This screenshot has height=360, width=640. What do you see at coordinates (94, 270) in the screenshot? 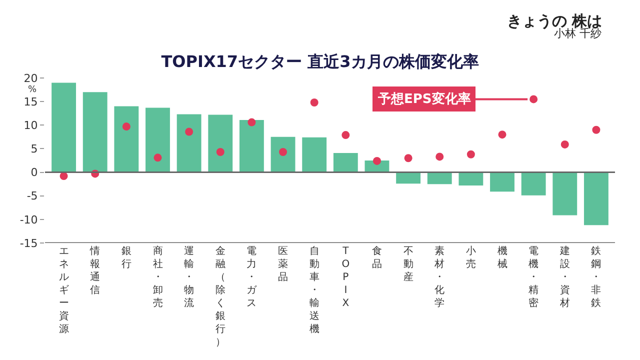
I see `x-tick-label: 情報通信` at bounding box center [94, 270].